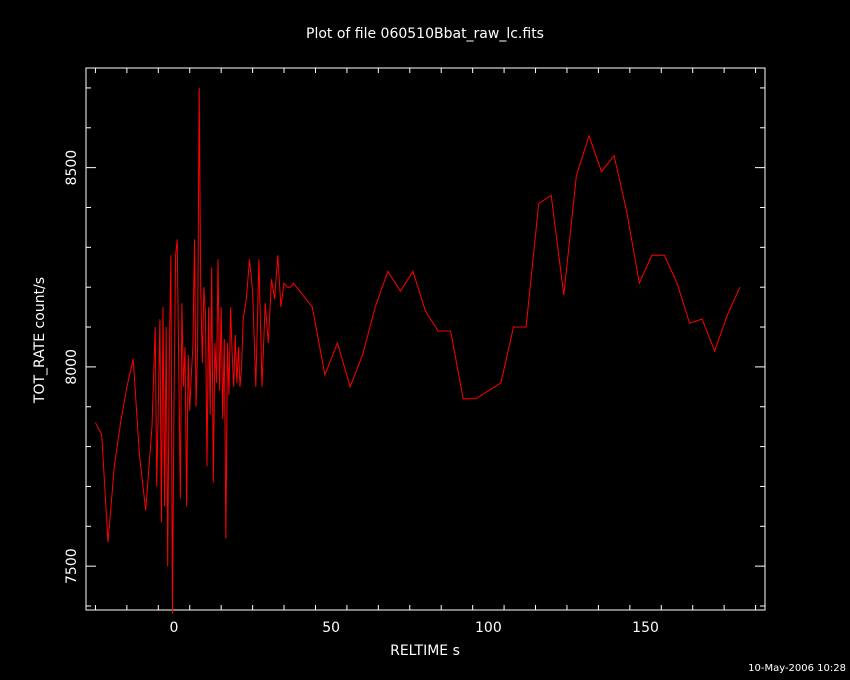  Describe the element at coordinates (425, 651) in the screenshot. I see `x-axis-label: RELTIME s` at that location.